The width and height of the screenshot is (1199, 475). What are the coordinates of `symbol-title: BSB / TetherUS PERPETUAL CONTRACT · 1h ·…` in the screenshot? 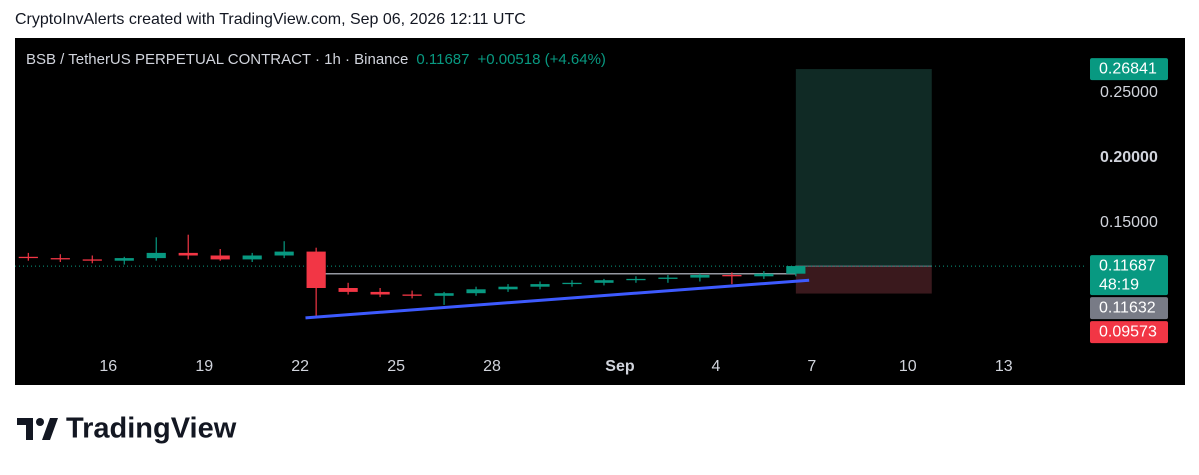 It's located at (217, 59).